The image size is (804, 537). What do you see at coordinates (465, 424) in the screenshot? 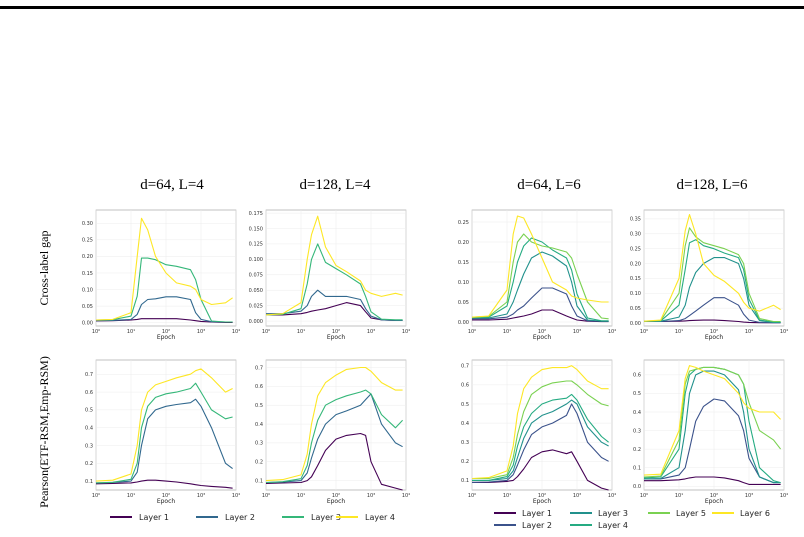
I see `y-tick-label: 0.4` at bounding box center [465, 424].